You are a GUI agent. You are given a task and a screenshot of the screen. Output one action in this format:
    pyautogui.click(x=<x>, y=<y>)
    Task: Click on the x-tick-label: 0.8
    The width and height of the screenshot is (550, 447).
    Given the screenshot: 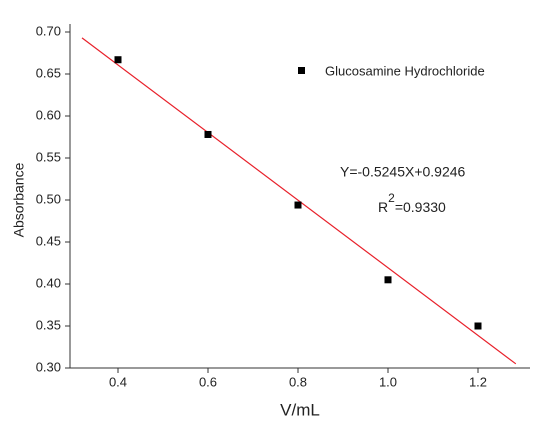 What is the action you would take?
    pyautogui.click(x=298, y=381)
    